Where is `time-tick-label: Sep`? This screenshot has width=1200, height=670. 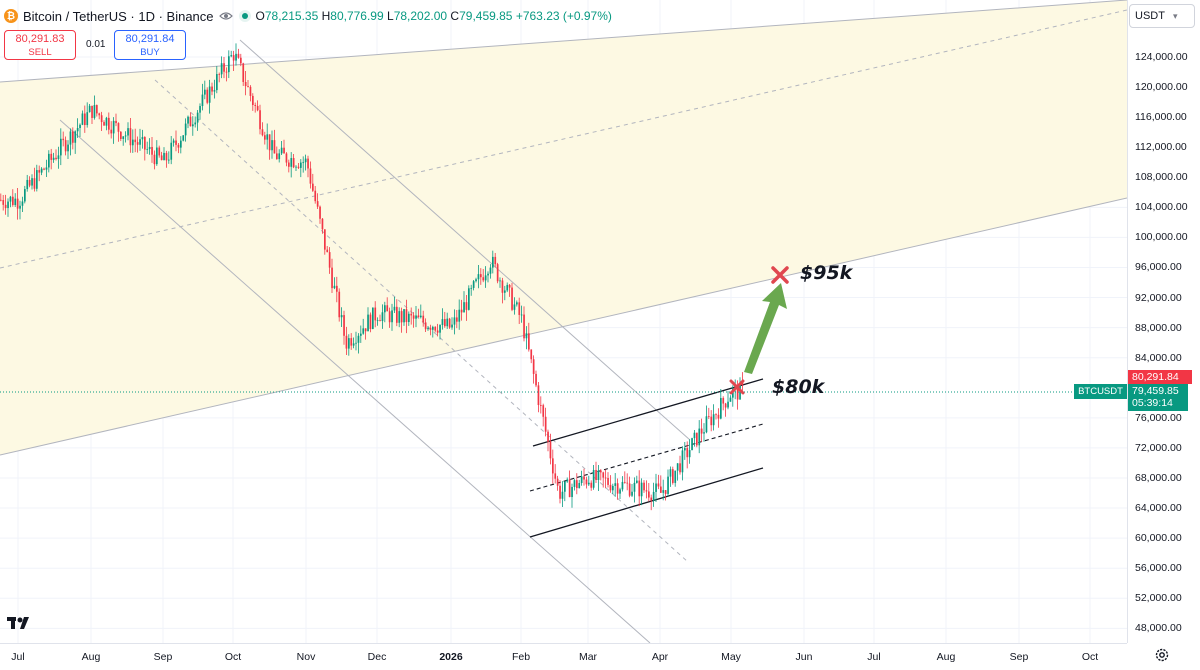
time-tick-label: Sep is located at coordinates (1019, 657).